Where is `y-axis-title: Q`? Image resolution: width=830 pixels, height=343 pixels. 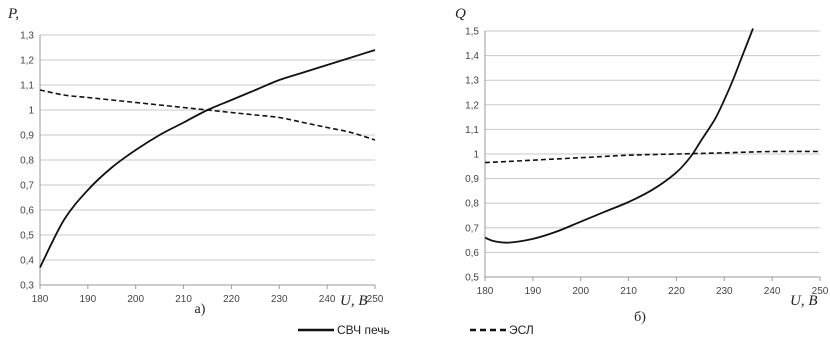
y-axis-title: Q is located at coordinates (460, 14).